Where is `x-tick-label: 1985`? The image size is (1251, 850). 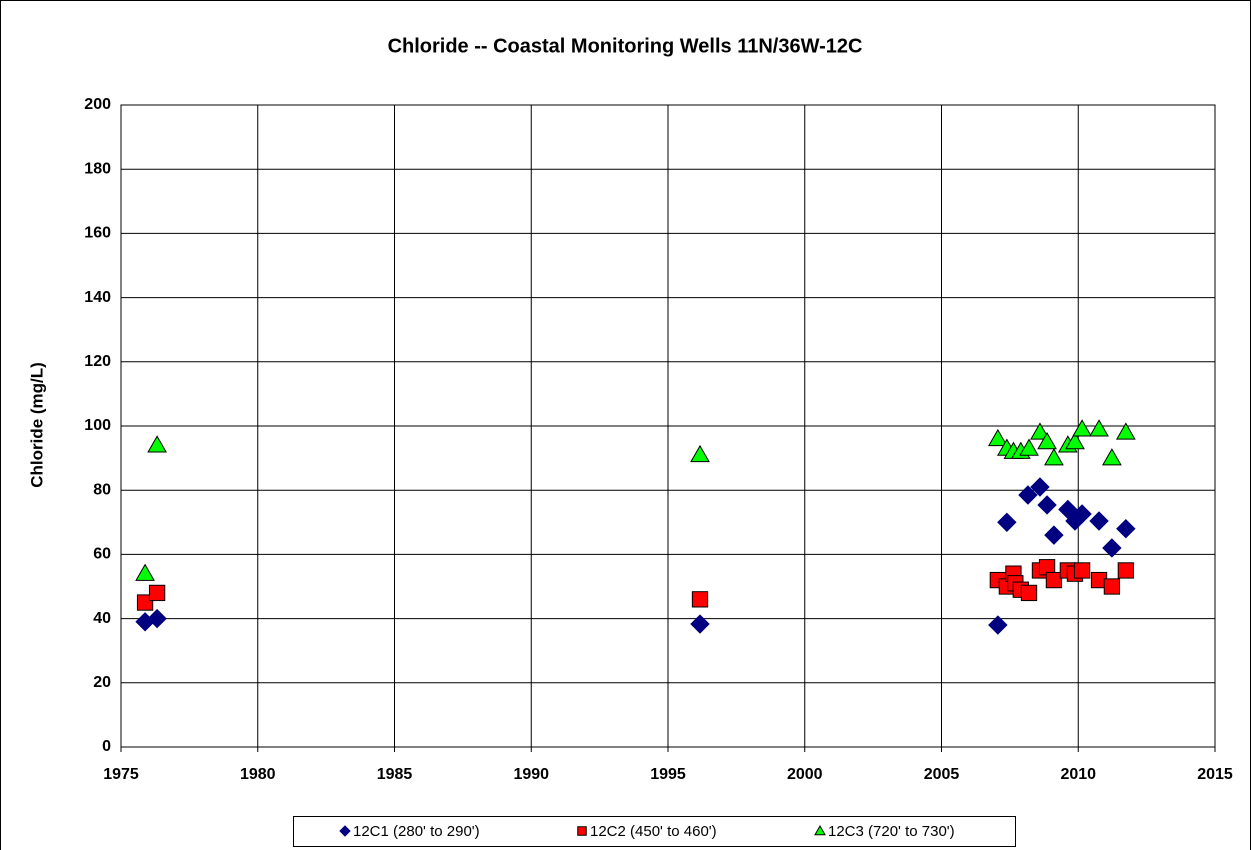
x-tick-label: 1985 is located at coordinates (395, 774).